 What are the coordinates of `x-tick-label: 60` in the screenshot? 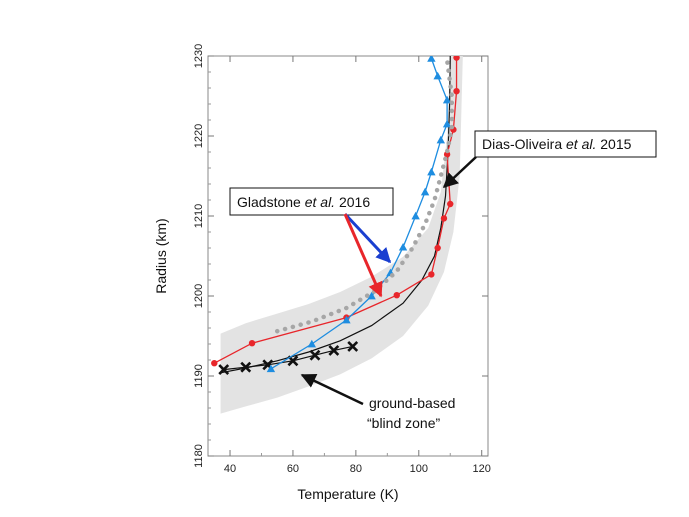 It's located at (293, 469).